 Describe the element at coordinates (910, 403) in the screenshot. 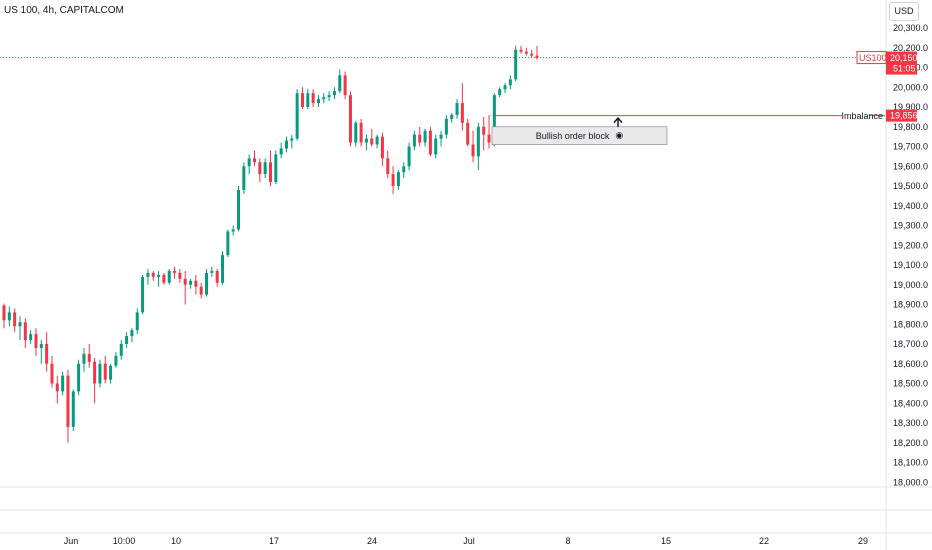

I see `price-tick-label: 18,400.0` at that location.